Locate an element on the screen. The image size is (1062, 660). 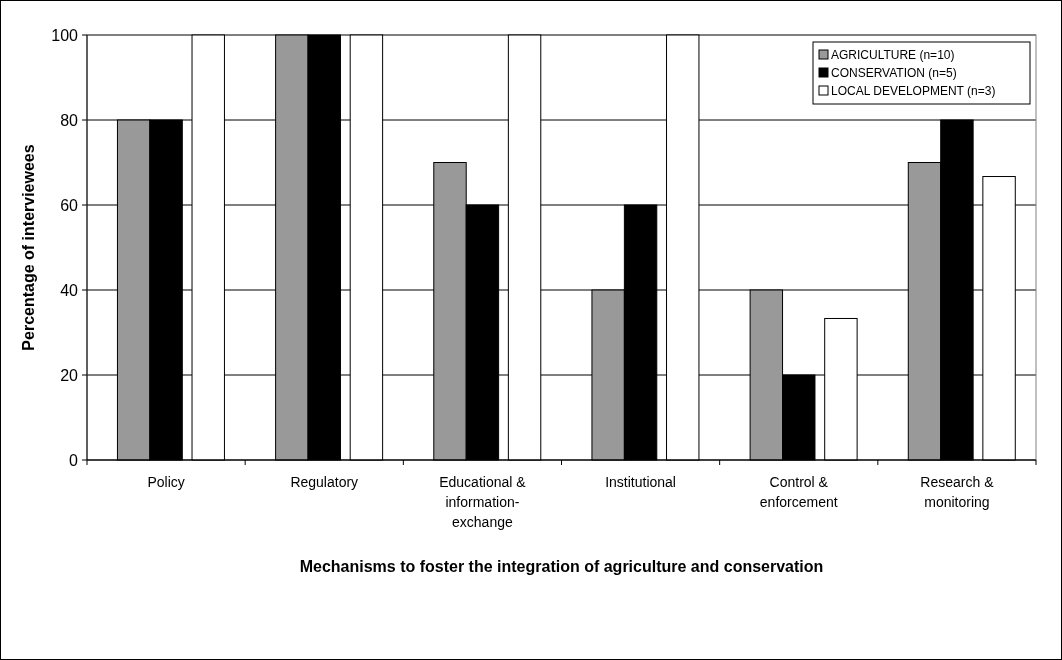
y-tick-label: 80 is located at coordinates (69, 120).